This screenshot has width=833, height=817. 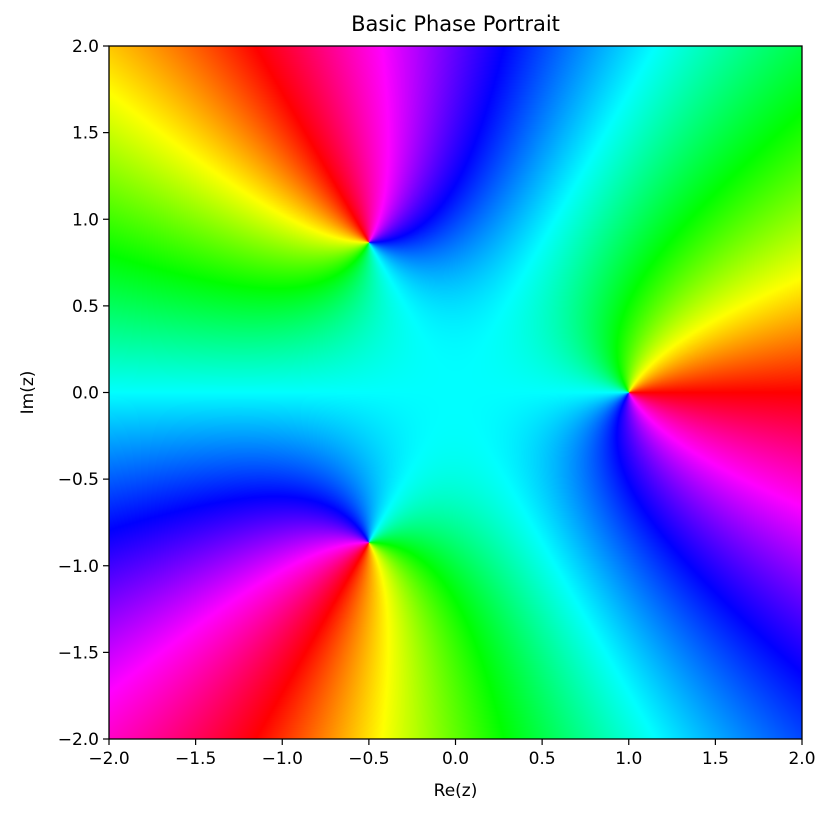 What do you see at coordinates (85, 47) in the screenshot?
I see `y-tick-label: 2.0` at bounding box center [85, 47].